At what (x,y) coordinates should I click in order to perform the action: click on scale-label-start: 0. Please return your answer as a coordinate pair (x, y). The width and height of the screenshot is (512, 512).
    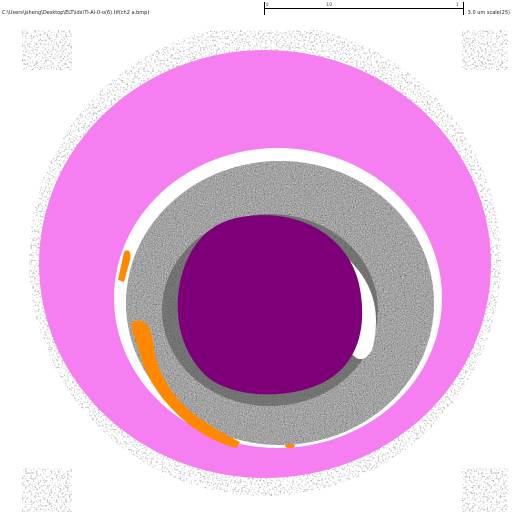
    Looking at the image, I should click on (267, 4).